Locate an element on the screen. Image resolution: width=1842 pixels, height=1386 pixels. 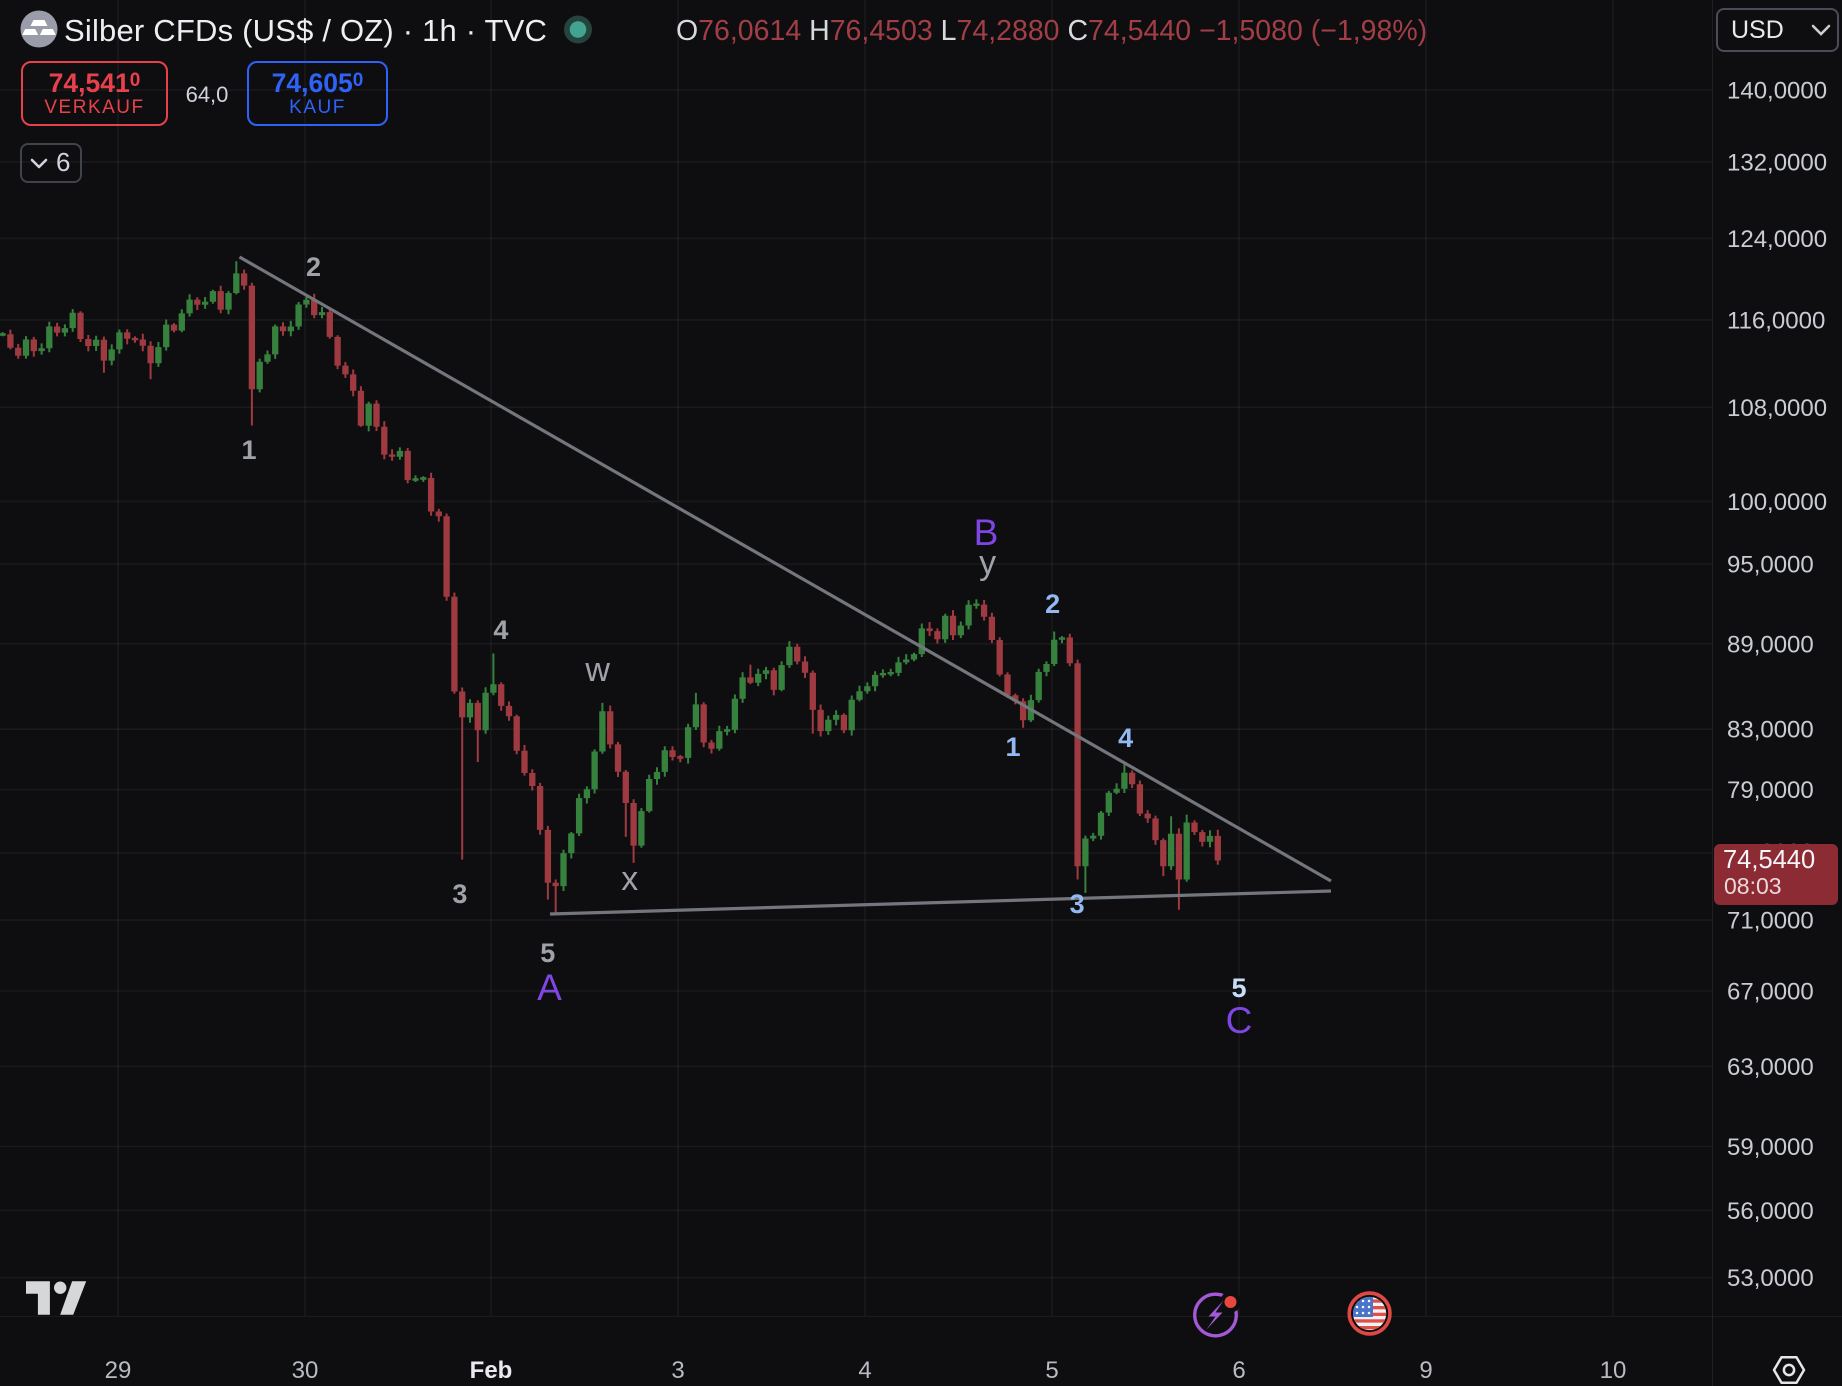
svg-text: 132,0000 is located at coordinates (1777, 162).